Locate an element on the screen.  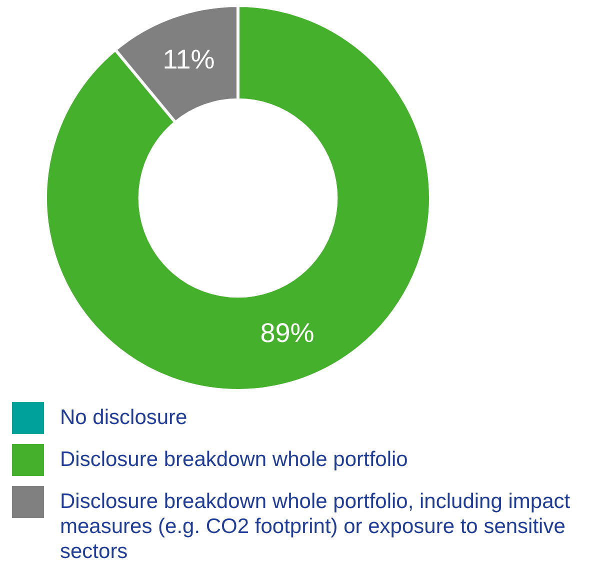
data-label: 89% is located at coordinates (287, 333).